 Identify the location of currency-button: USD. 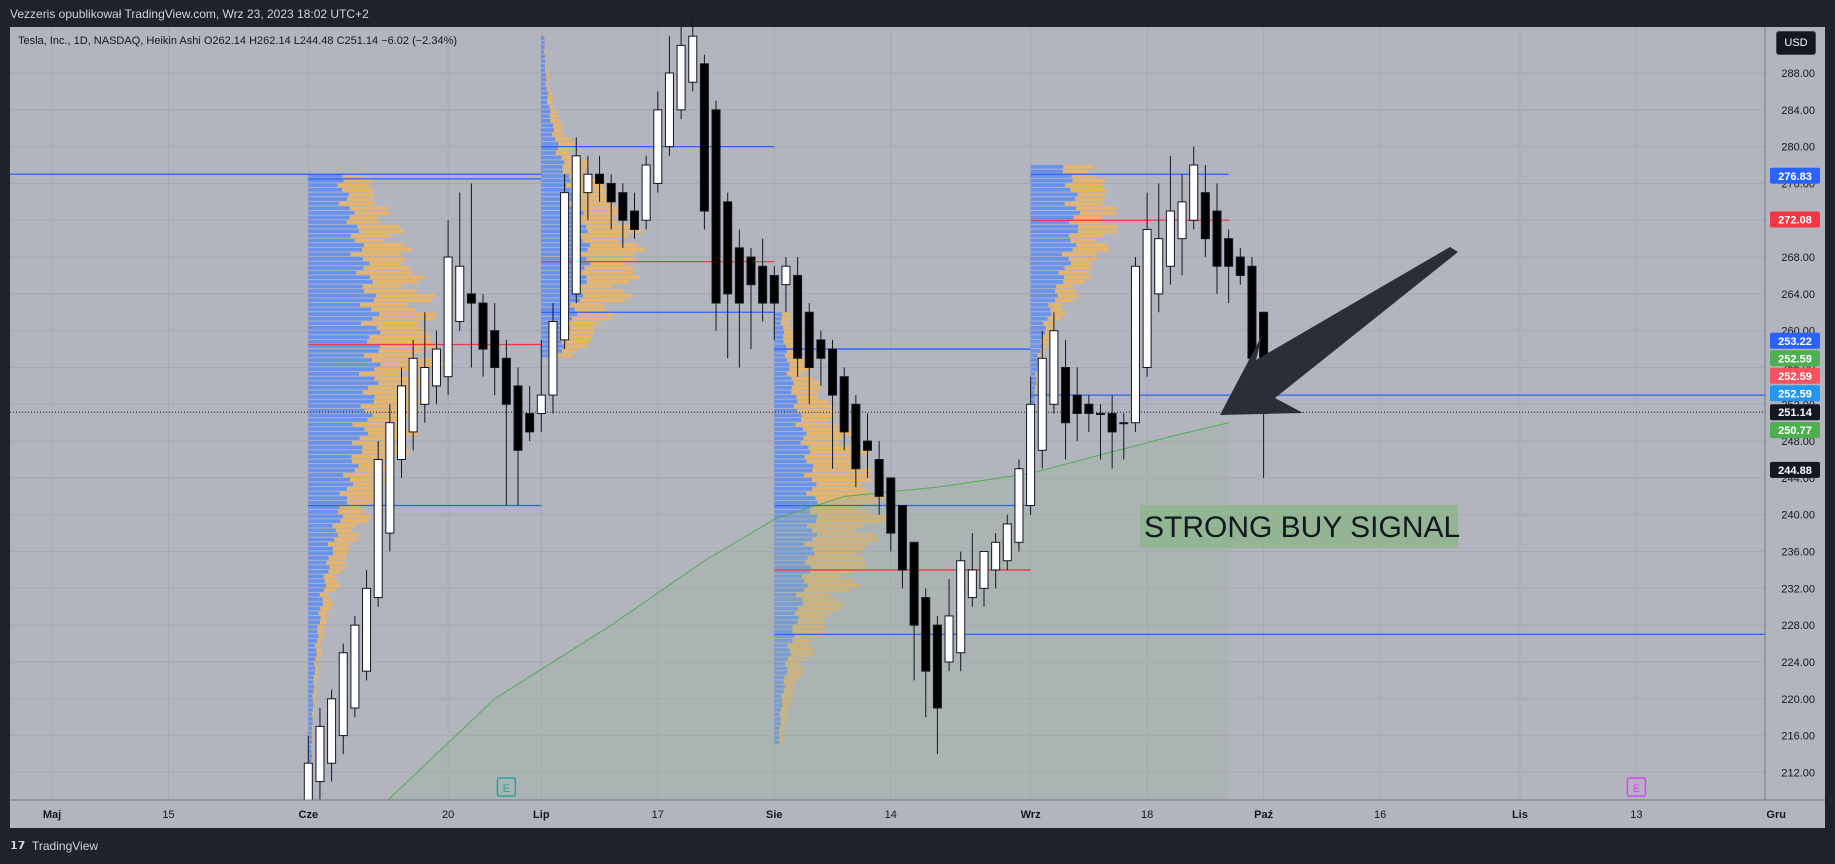
(1796, 43).